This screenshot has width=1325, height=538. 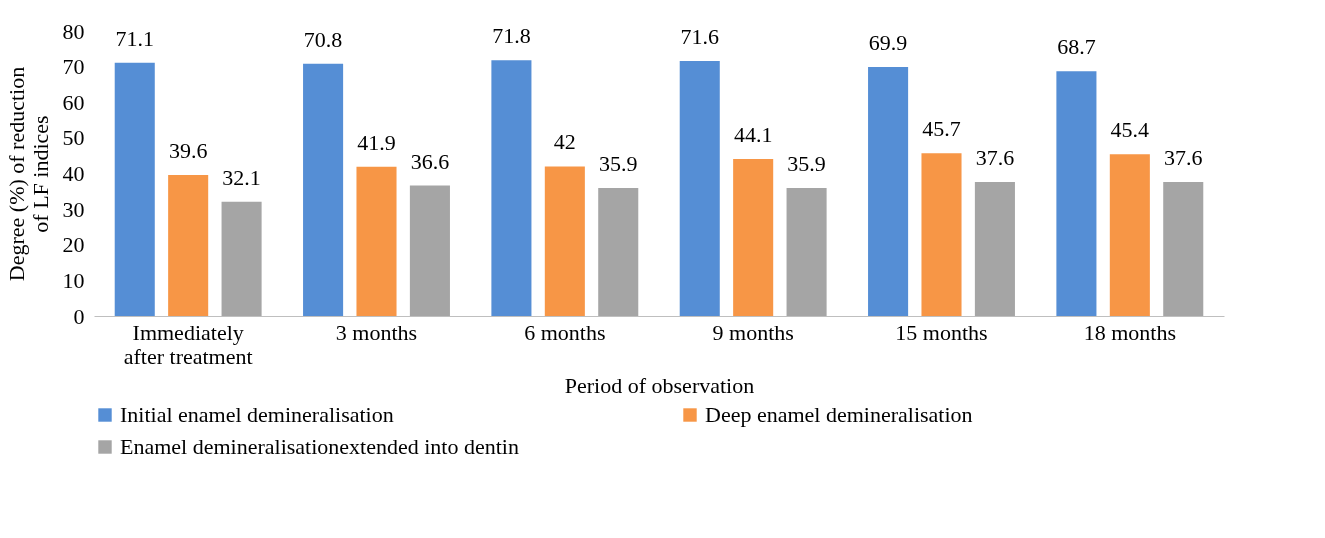 I want to click on legend-label: Enamel demineralisationextended into dentin, so click(x=319, y=446).